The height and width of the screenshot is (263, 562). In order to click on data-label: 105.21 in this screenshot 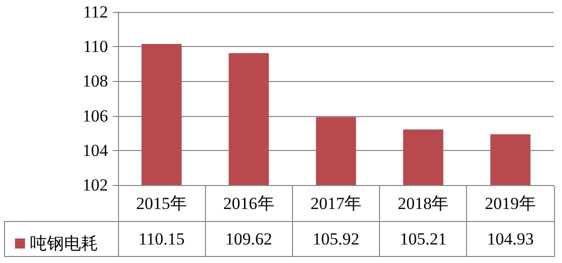, I will do `click(423, 239)`.